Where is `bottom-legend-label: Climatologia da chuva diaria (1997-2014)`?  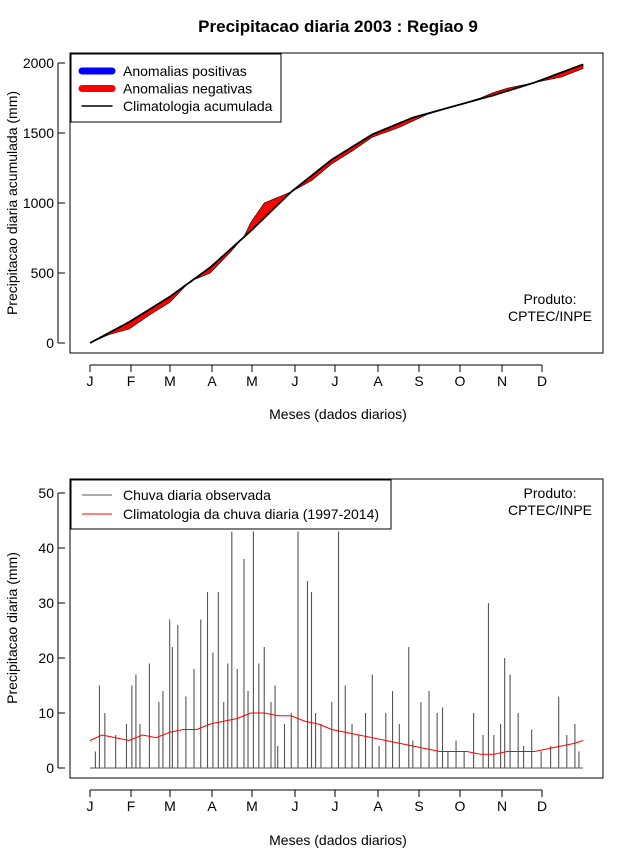 bottom-legend-label: Climatologia da chuva diaria (1997-2014) is located at coordinates (251, 514).